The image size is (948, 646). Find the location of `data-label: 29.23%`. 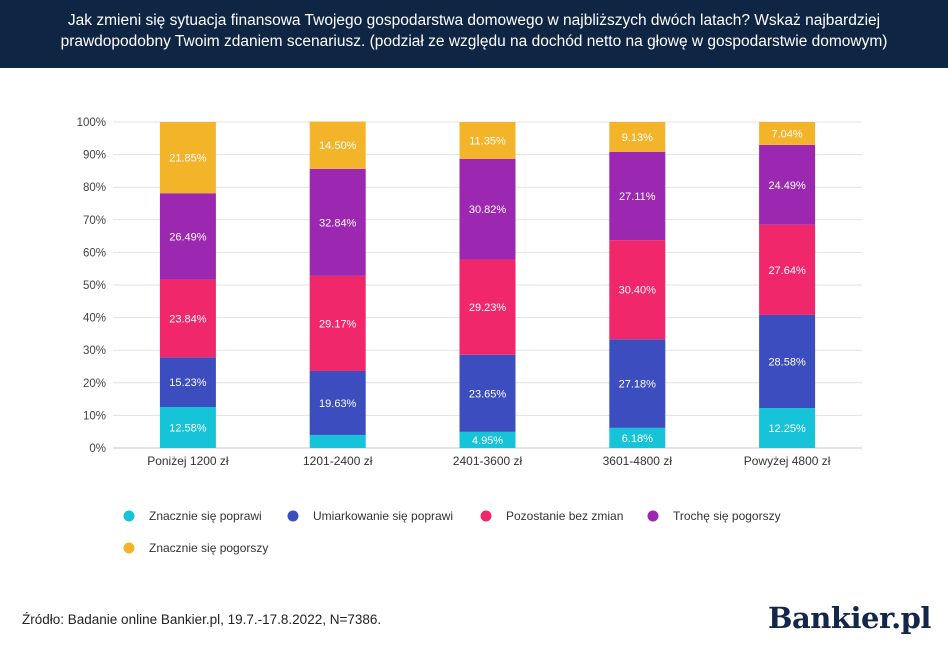

data-label: 29.23% is located at coordinates (488, 308).